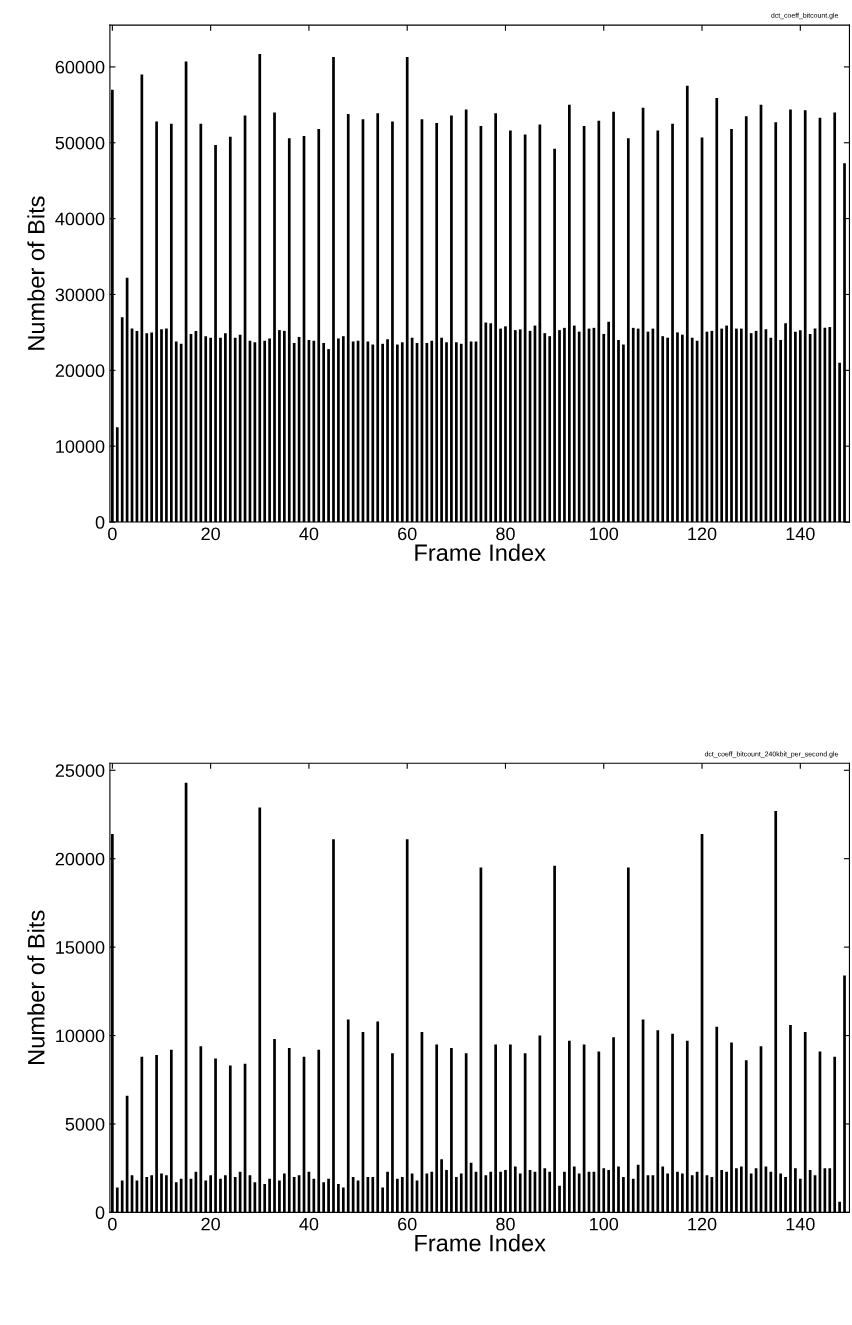 The width and height of the screenshot is (852, 1325). Describe the element at coordinates (80, 143) in the screenshot. I see `y-tick-label: 50000` at that location.